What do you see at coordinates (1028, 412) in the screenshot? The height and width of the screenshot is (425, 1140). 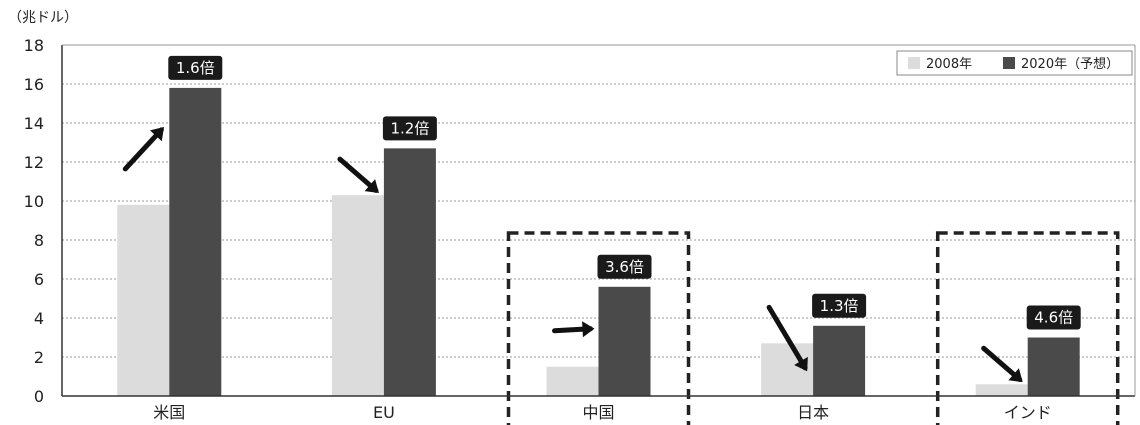 I see `category-label: インド` at bounding box center [1028, 412].